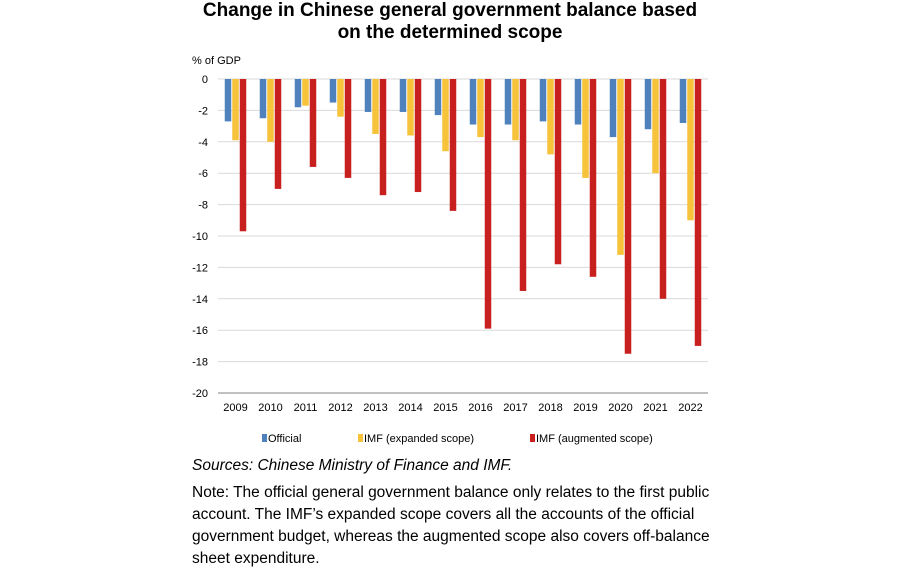 This screenshot has height=570, width=902. I want to click on x-tick-label: 2018, so click(550, 408).